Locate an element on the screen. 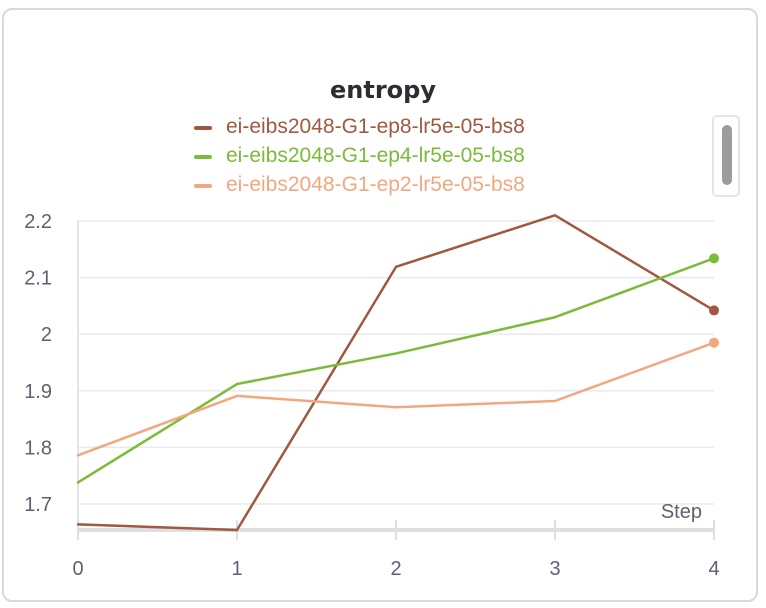 This screenshot has height=608, width=766. legend-swatch-ep2 is located at coordinates (203, 186).